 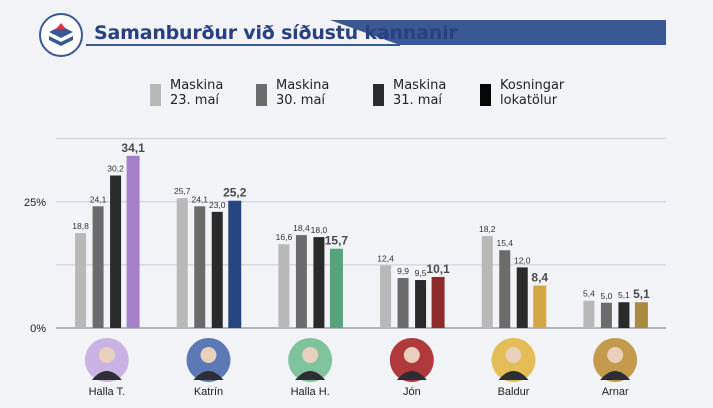 I want to click on legend-item: Maskina 23. maí, so click(x=186, y=93).